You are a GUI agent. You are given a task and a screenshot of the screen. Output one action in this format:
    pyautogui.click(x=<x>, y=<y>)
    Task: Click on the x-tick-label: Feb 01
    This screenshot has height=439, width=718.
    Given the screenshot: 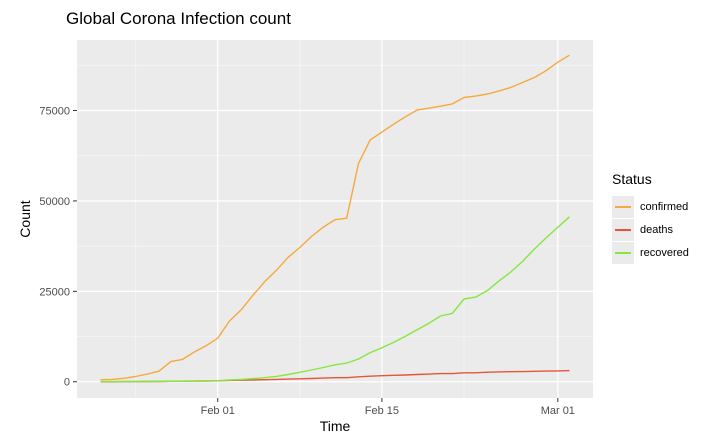 What is the action you would take?
    pyautogui.click(x=218, y=411)
    